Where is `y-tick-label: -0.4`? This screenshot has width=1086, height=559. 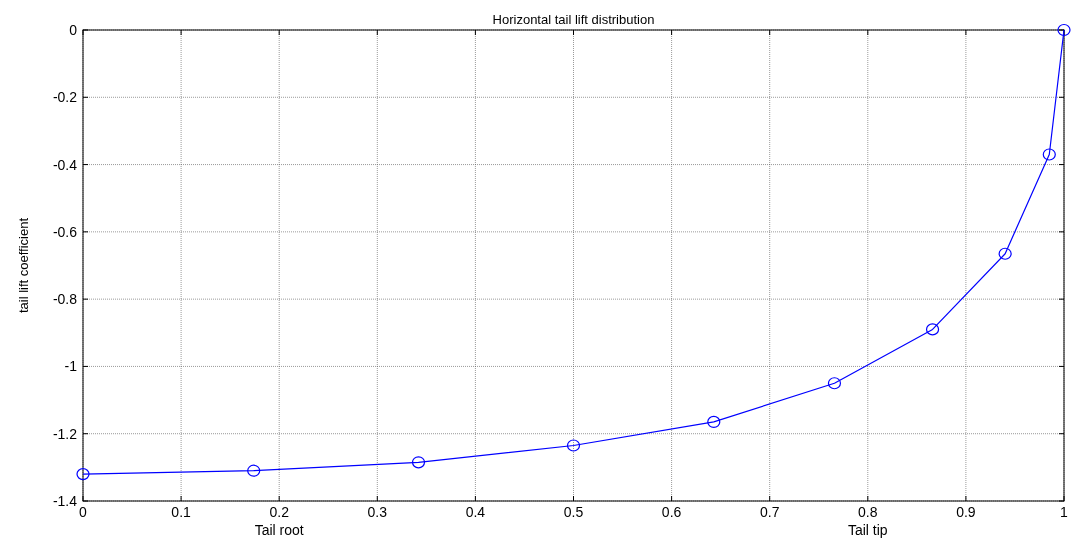 y-tick-label: -0.4 is located at coordinates (65, 164).